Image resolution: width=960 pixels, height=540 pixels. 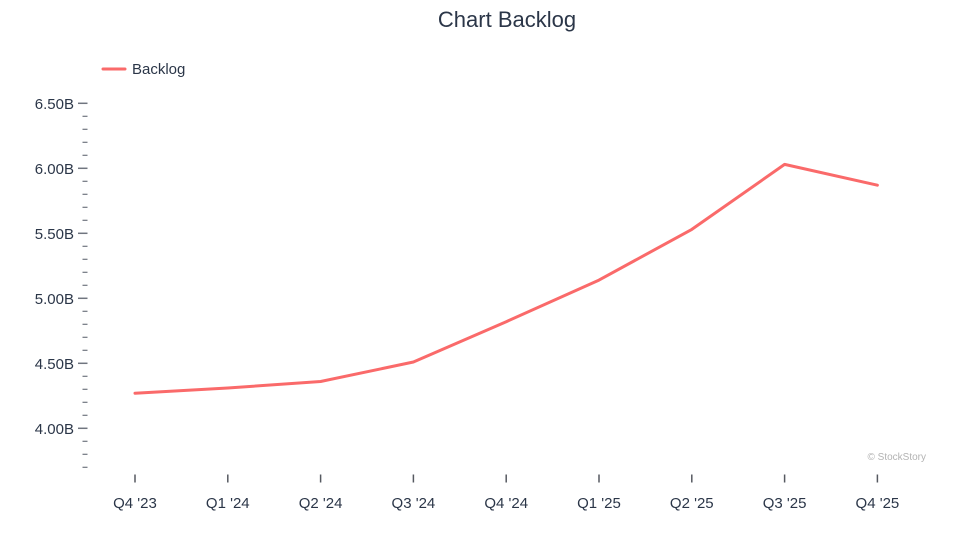 I want to click on y-tick-label: 6.00B, so click(x=54, y=169).